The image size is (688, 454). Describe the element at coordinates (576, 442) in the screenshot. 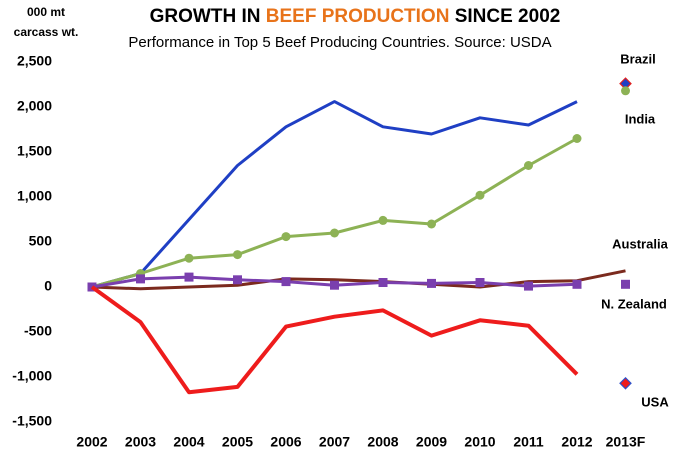

I see `x-tick-label: 2012` at that location.